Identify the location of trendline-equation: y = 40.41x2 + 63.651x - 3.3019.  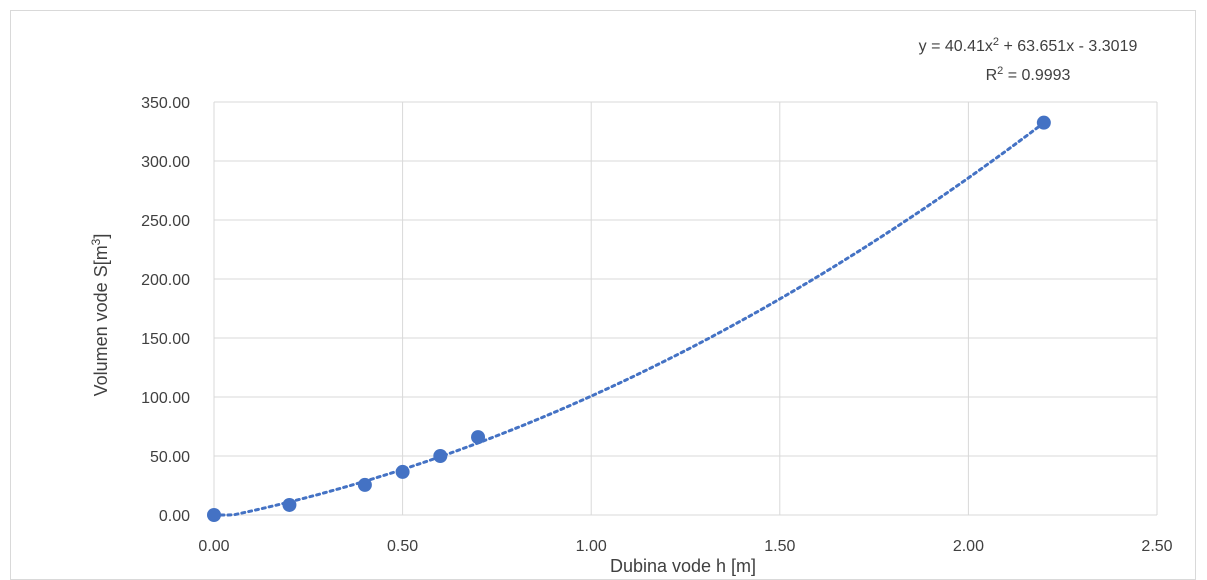
(1028, 45).